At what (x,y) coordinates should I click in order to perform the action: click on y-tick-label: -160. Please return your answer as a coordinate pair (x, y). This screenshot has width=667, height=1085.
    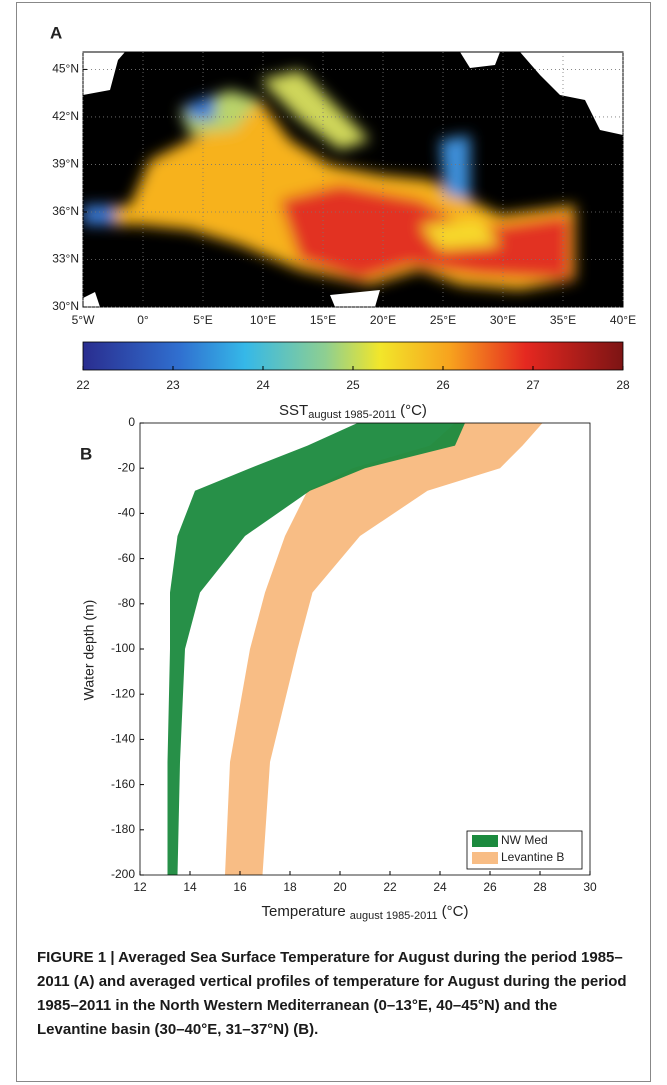
    Looking at the image, I should click on (123, 784).